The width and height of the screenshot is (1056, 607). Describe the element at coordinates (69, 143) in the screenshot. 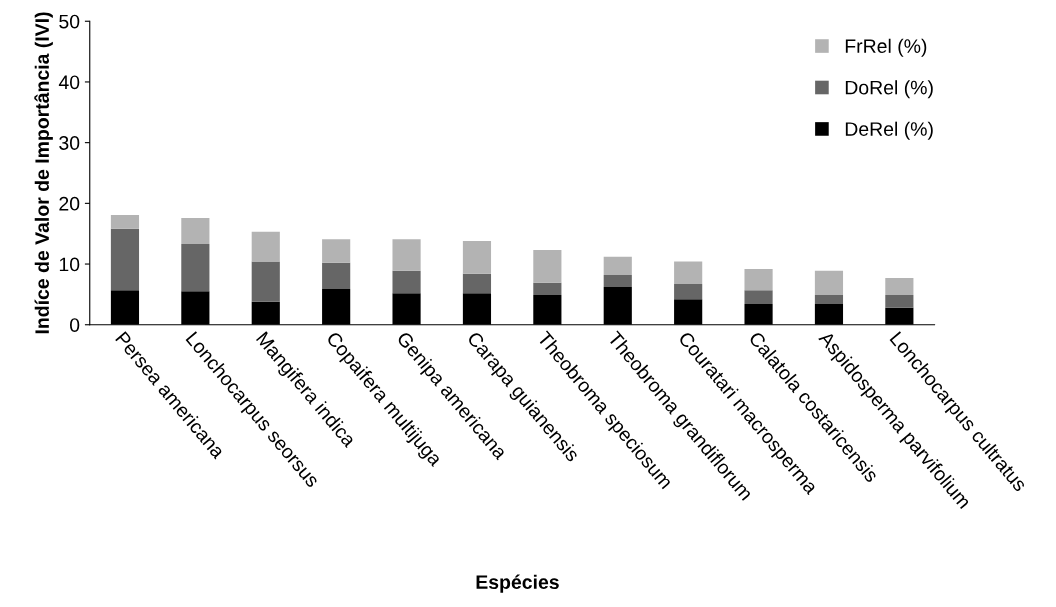

I see `y-tick-label: 30` at that location.